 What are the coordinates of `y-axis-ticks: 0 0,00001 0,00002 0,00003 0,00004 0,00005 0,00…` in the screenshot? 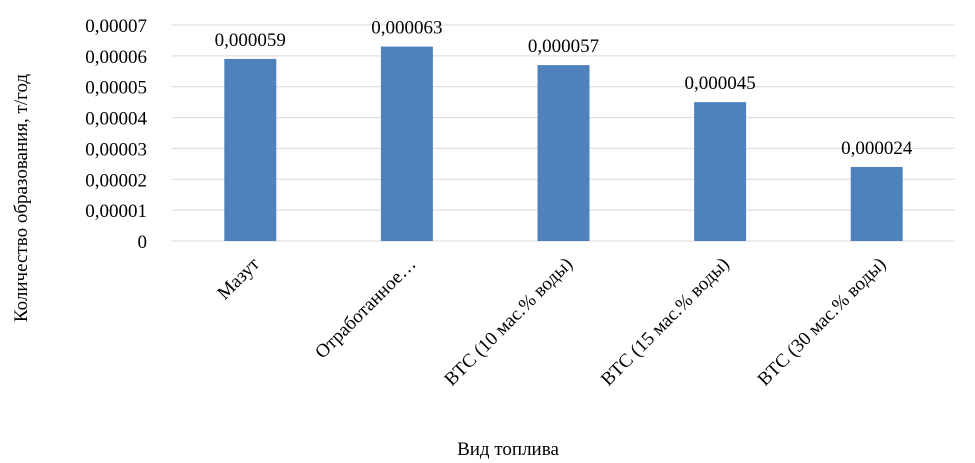 It's located at (116, 134).